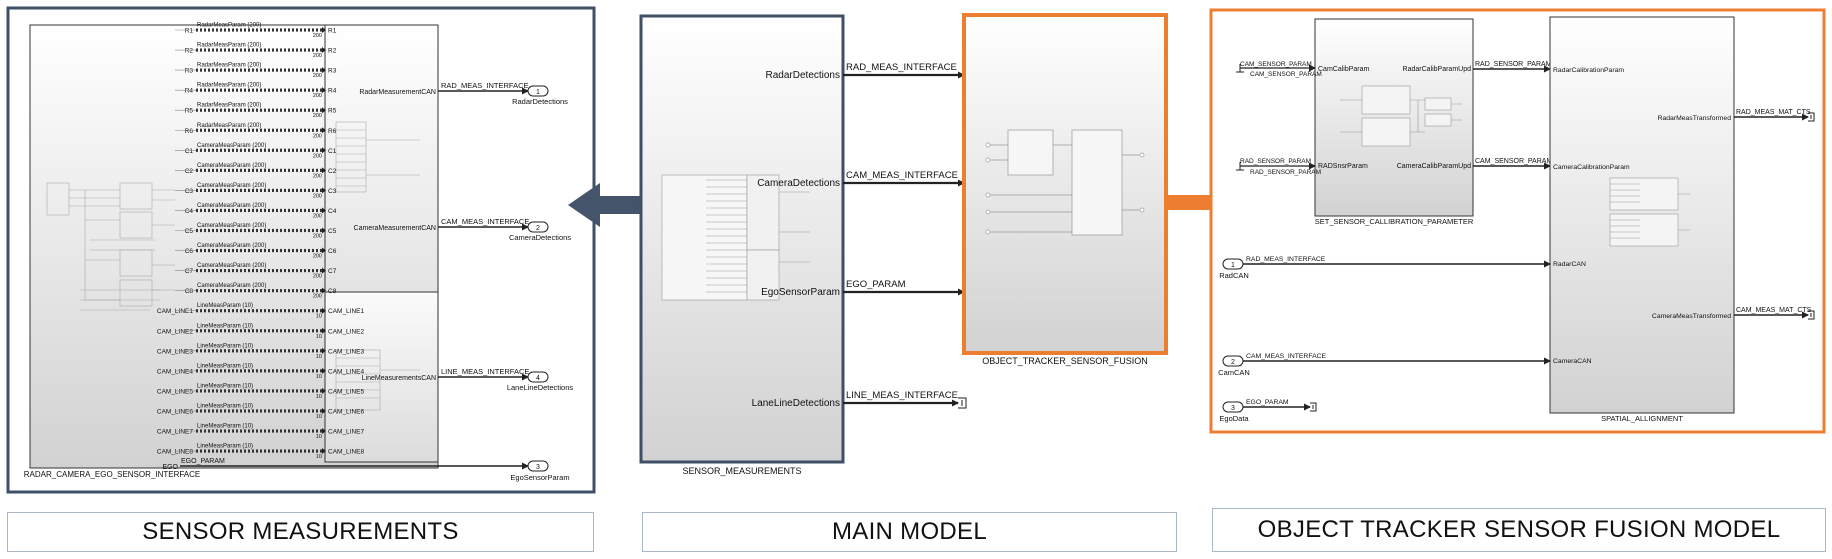 Image resolution: width=1832 pixels, height=559 pixels. What do you see at coordinates (189, 151) in the screenshot?
I see `row-input-label: C1` at bounding box center [189, 151].